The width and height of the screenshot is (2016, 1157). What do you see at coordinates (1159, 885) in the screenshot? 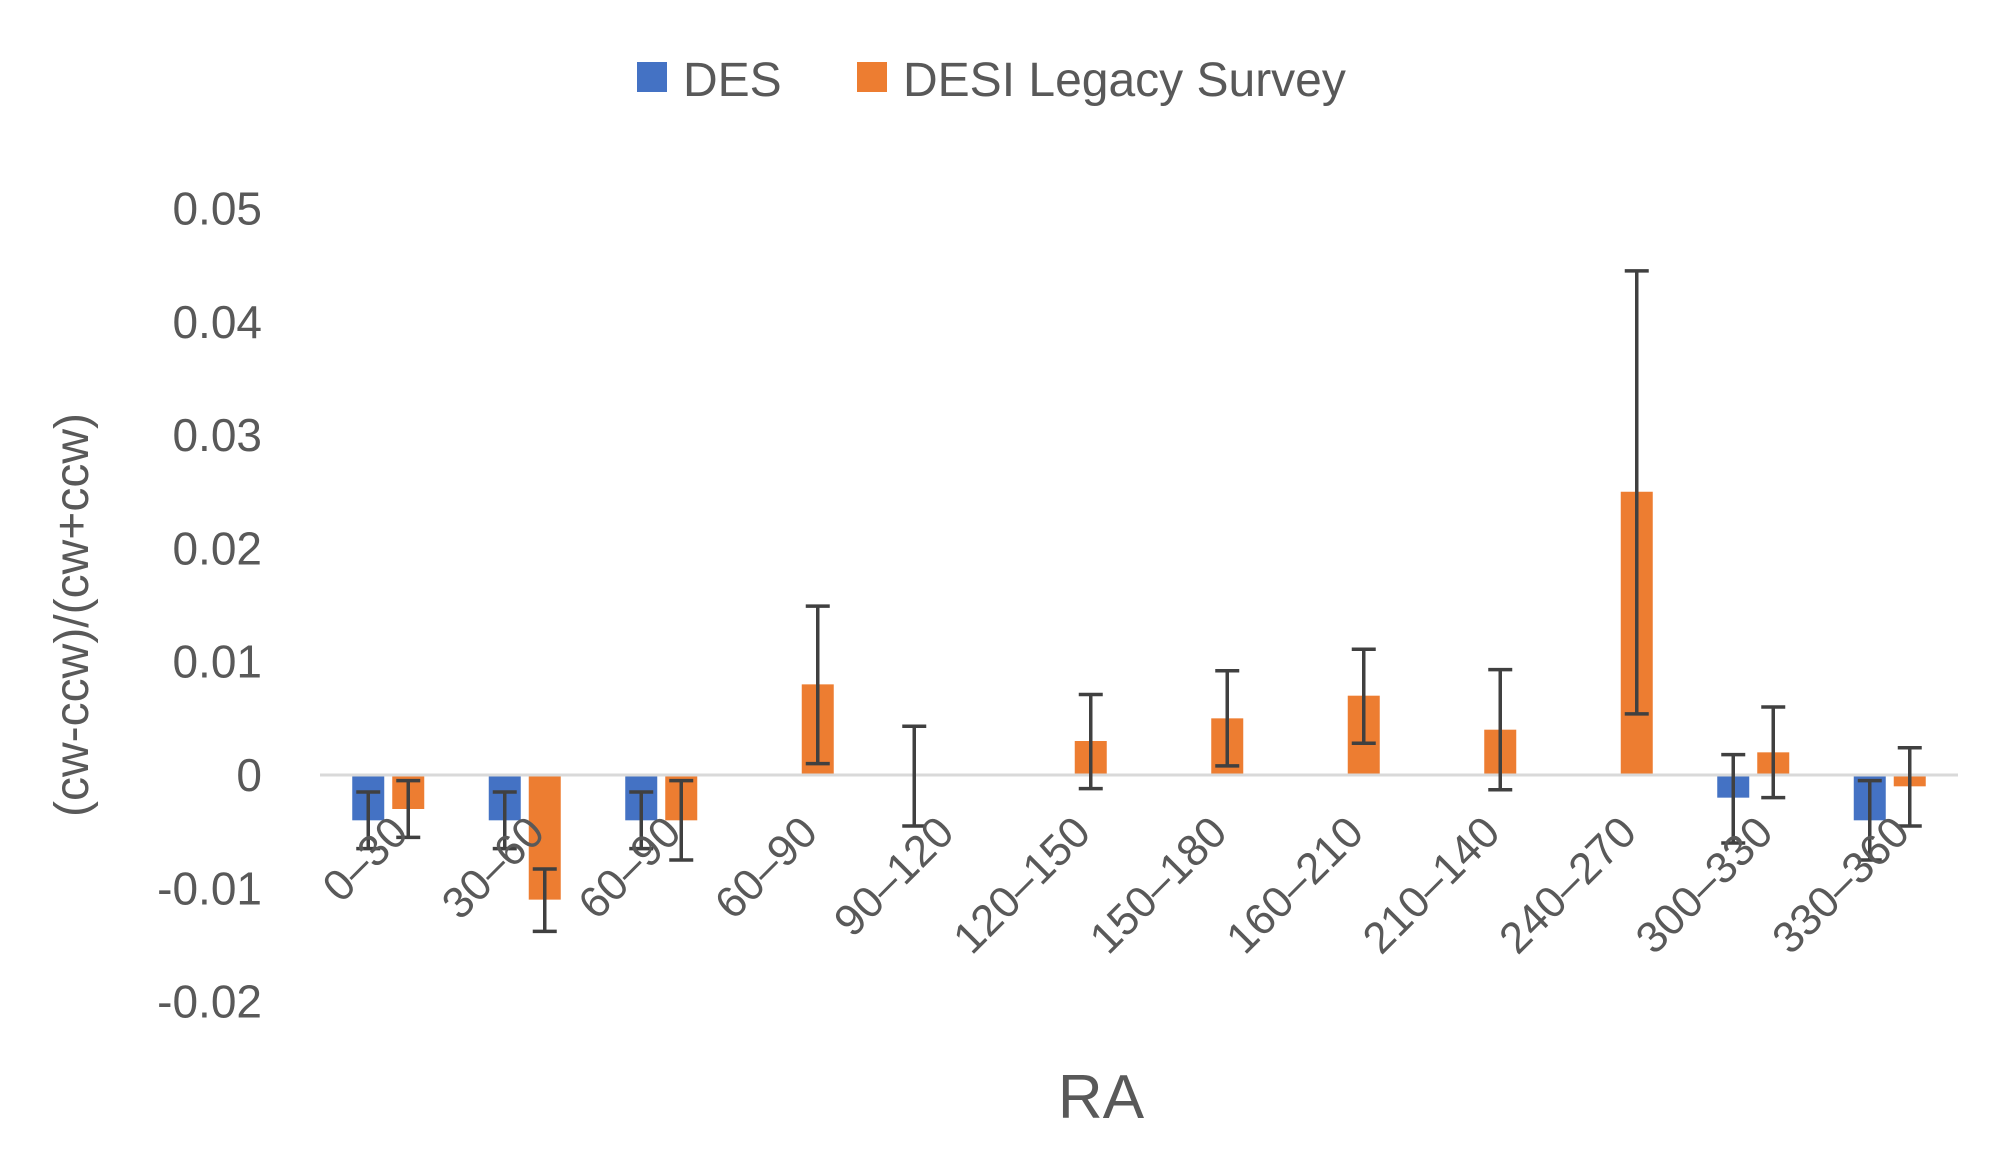
I see `x-tick-label: 150–180` at bounding box center [1159, 885].